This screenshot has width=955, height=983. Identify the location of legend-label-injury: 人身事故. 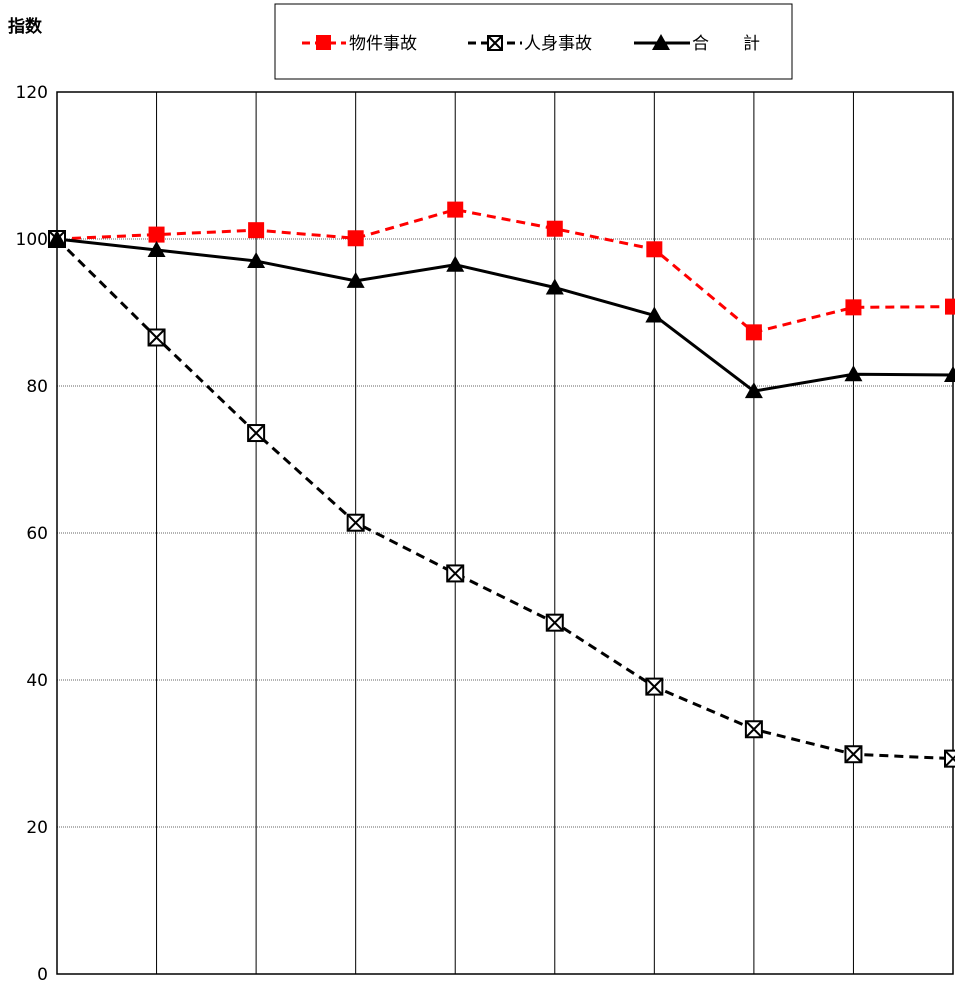
(558, 44).